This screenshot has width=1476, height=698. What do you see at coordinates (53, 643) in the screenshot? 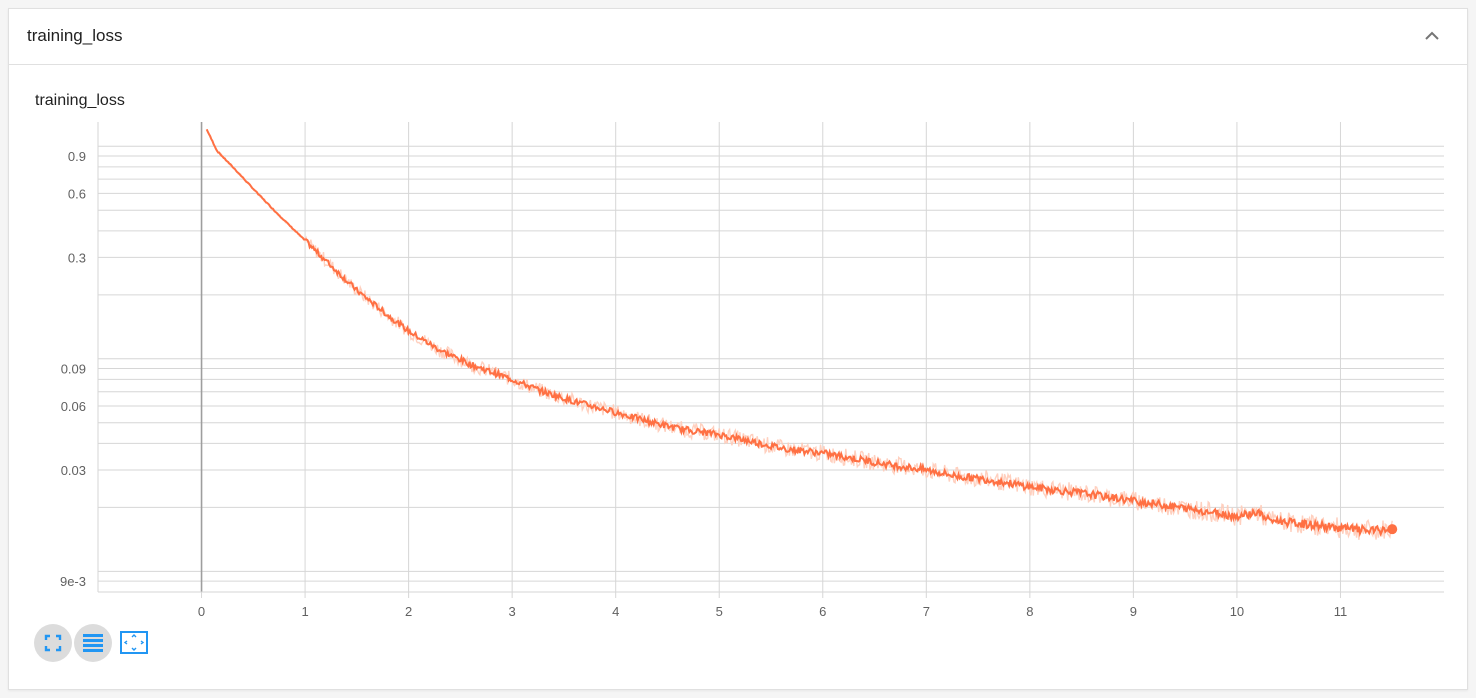
I see `fit-domain-icon` at bounding box center [53, 643].